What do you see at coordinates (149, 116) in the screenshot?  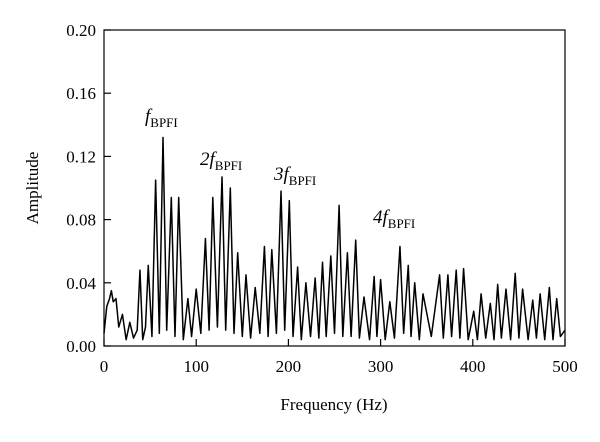 I see `annotation-symbol: f` at bounding box center [149, 116].